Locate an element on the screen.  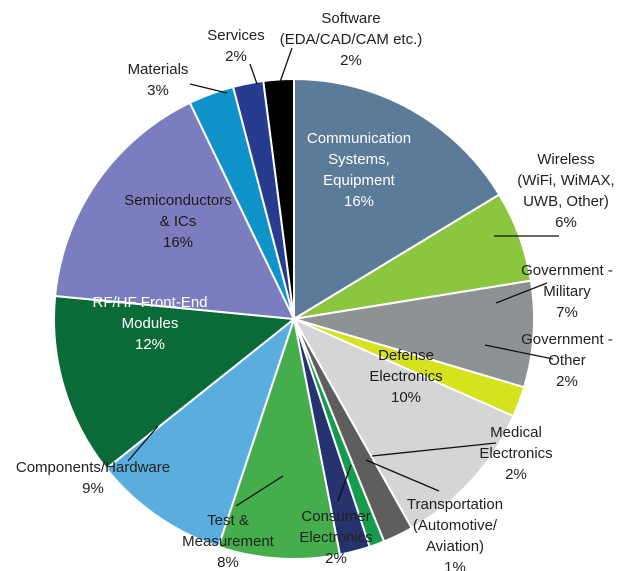
pie-slice-communication-systems-equipment is located at coordinates (397, 199).